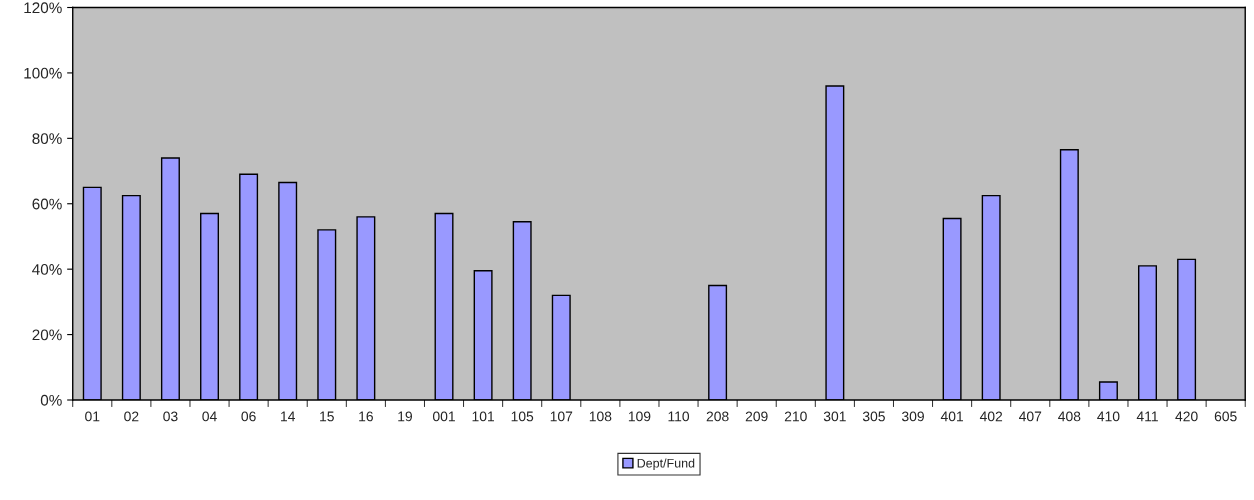 This screenshot has width=1254, height=500. What do you see at coordinates (47, 269) in the screenshot?
I see `y-tick-label: 40%` at bounding box center [47, 269].